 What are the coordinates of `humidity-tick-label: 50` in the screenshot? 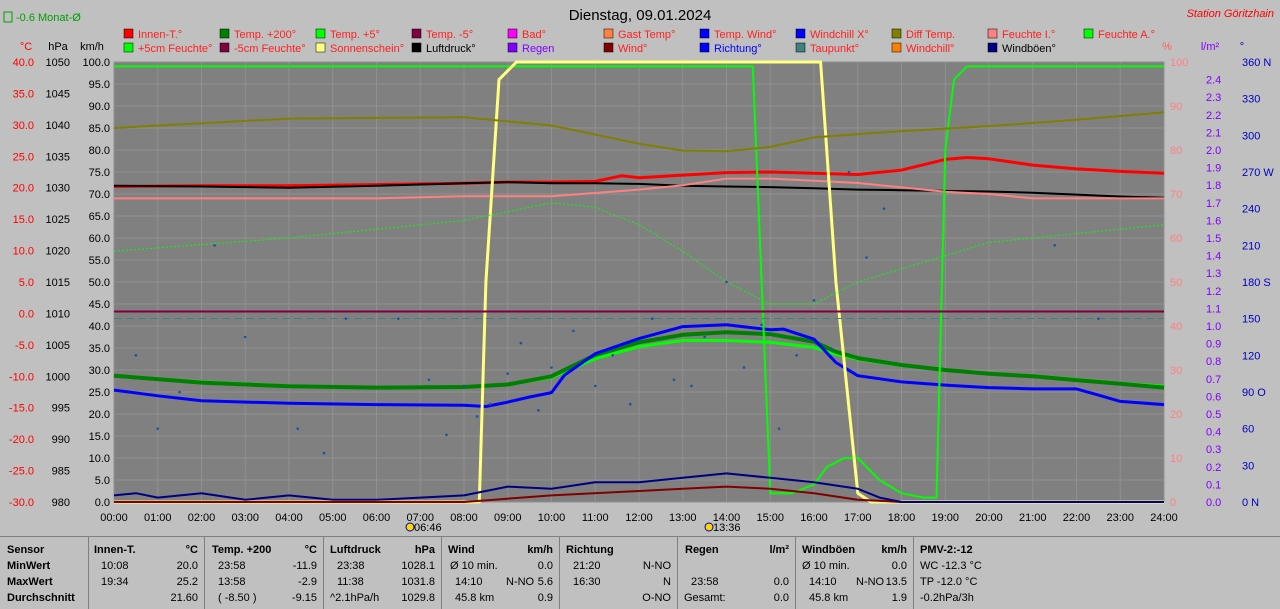 It's located at (1176, 283).